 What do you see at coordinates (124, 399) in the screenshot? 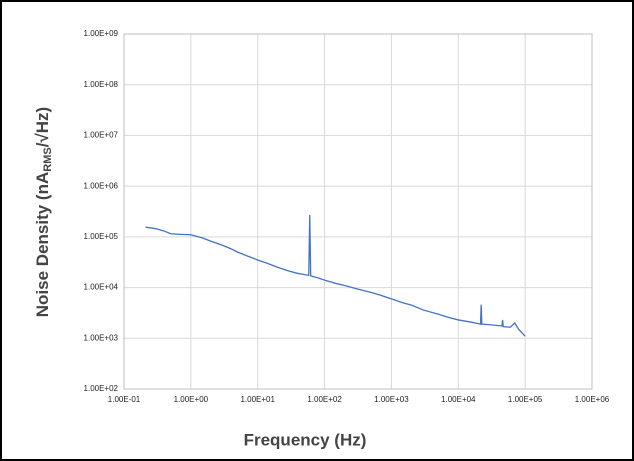
I see `x-tick-label: 1.00E-01` at bounding box center [124, 399].